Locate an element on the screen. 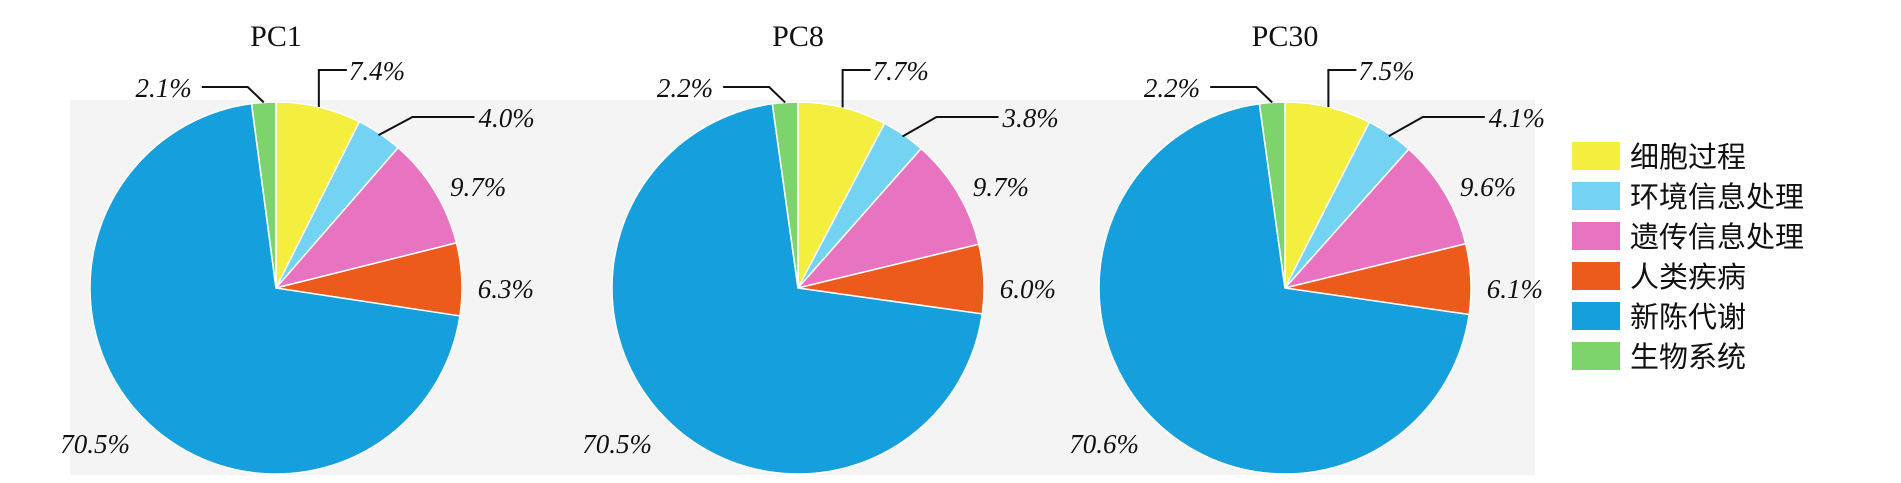  legend-item: 细胞过程 is located at coordinates (1659, 157).